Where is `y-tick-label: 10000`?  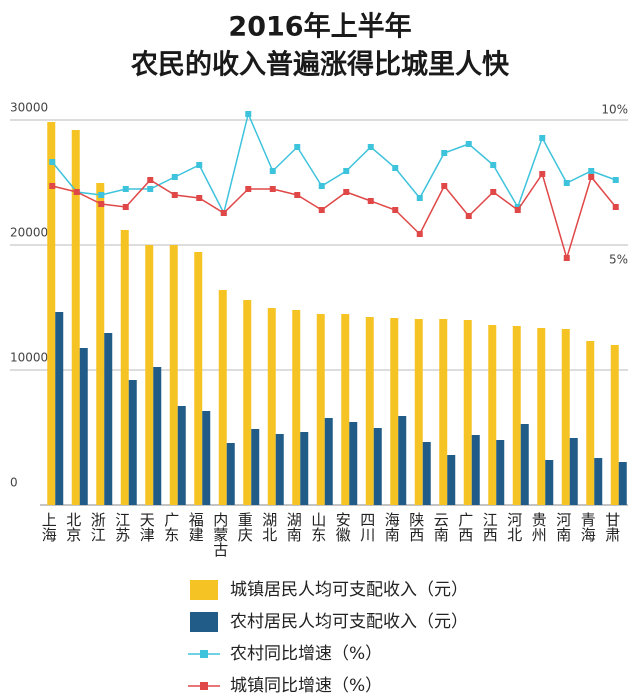 y-tick-label: 10000 is located at coordinates (29, 358).